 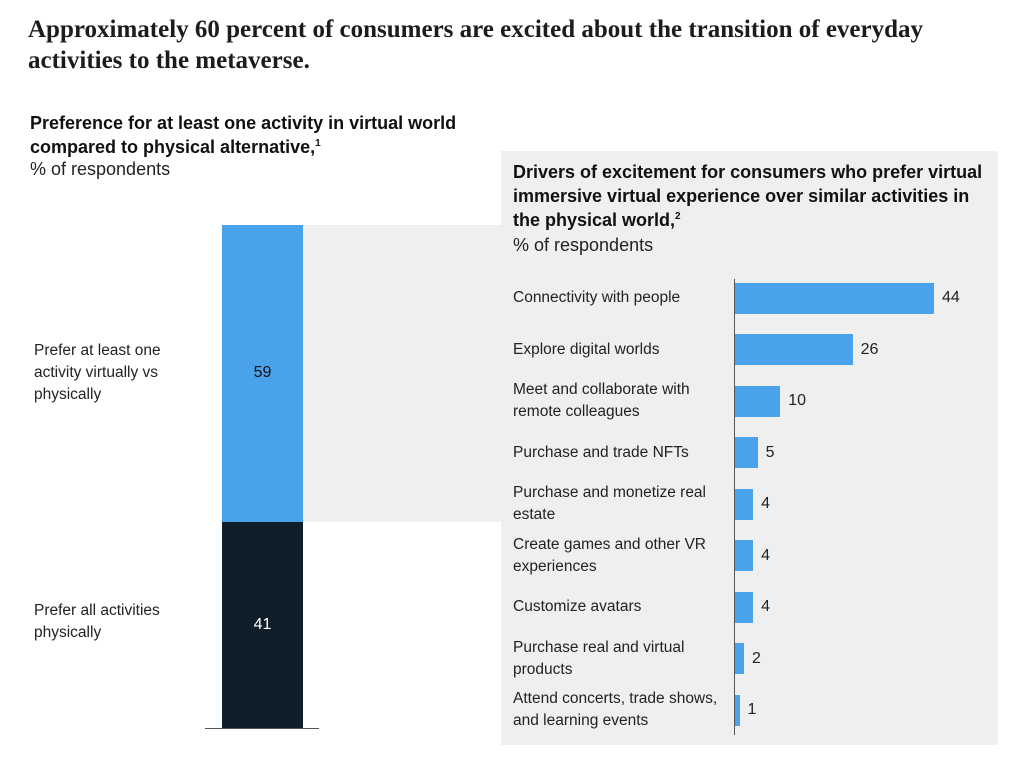 What do you see at coordinates (586, 349) in the screenshot?
I see `bar-category-label-1: Explore digital worlds` at bounding box center [586, 349].